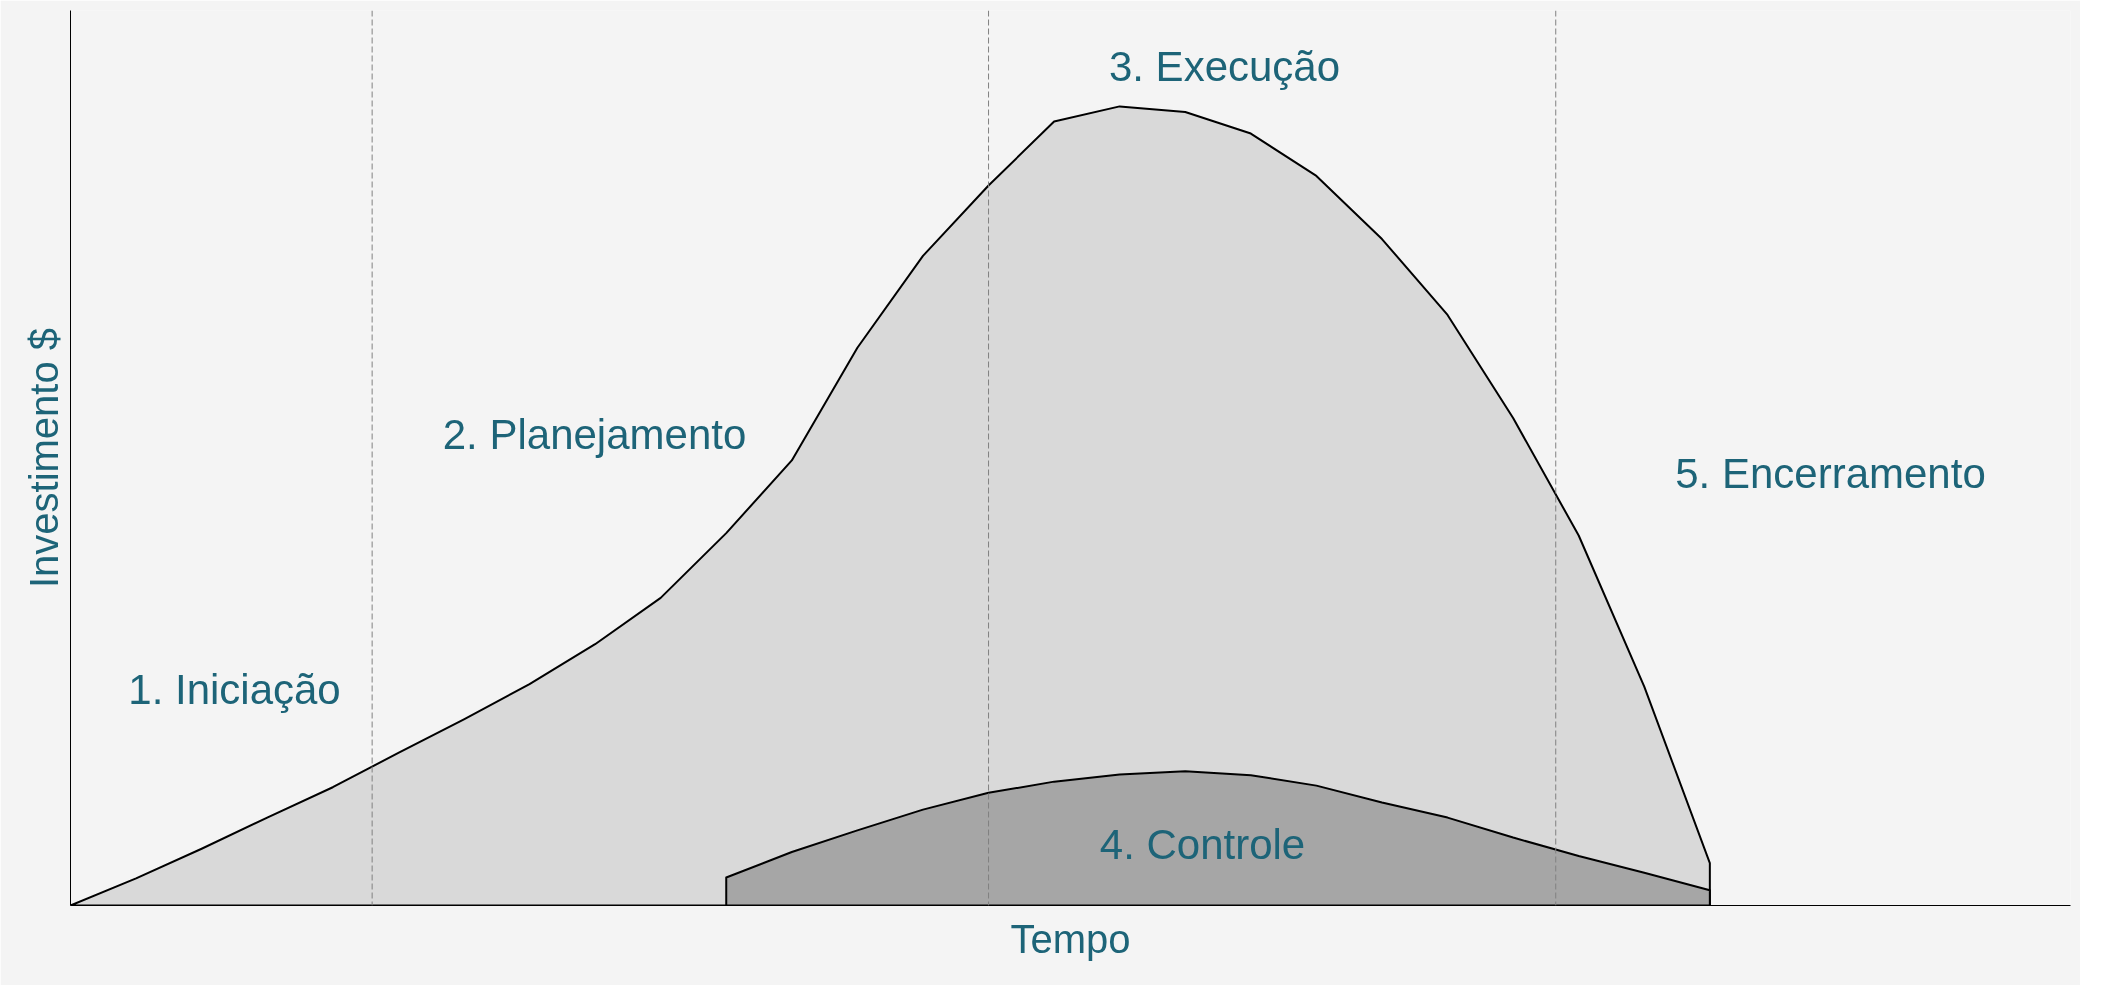  I want to click on annotation: 5. Encerramento, so click(1830, 474).